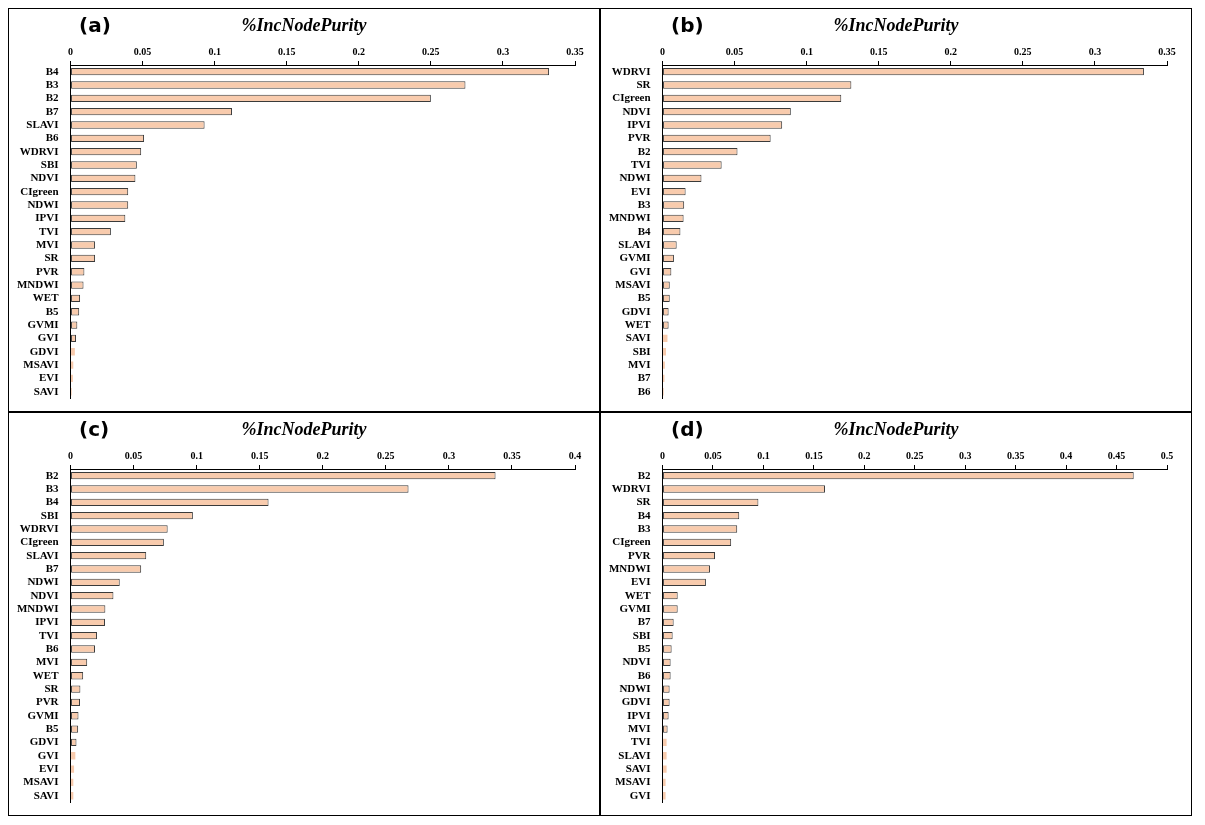 The height and width of the screenshot is (825, 1205). What do you see at coordinates (639, 727) in the screenshot?
I see `y-tick-label: MVI` at bounding box center [639, 727].